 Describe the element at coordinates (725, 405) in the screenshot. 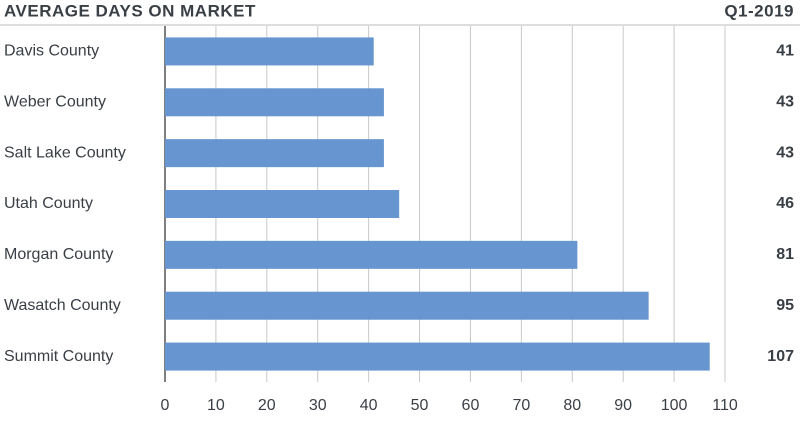

I see `x-tick-label: 110` at that location.